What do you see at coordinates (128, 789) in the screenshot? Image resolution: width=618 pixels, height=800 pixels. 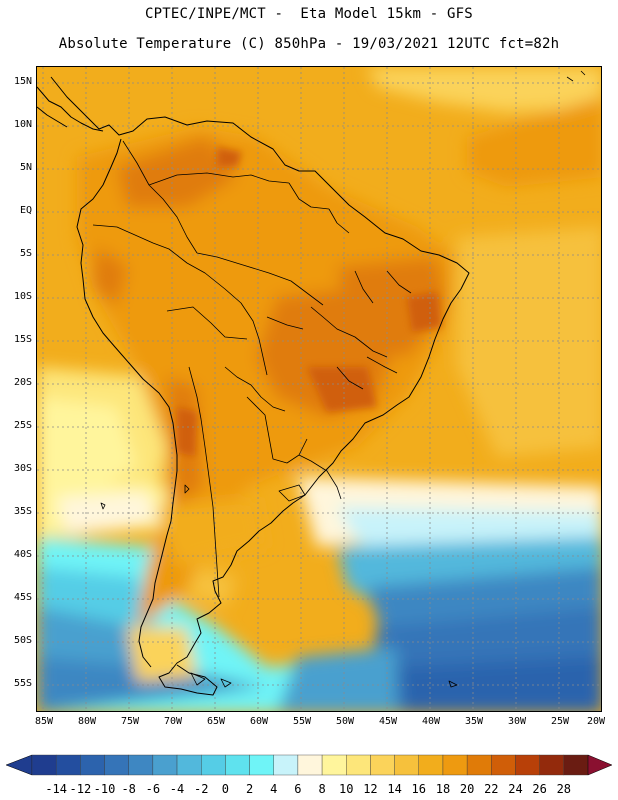 I see `colorbar-label: -8` at bounding box center [128, 789].